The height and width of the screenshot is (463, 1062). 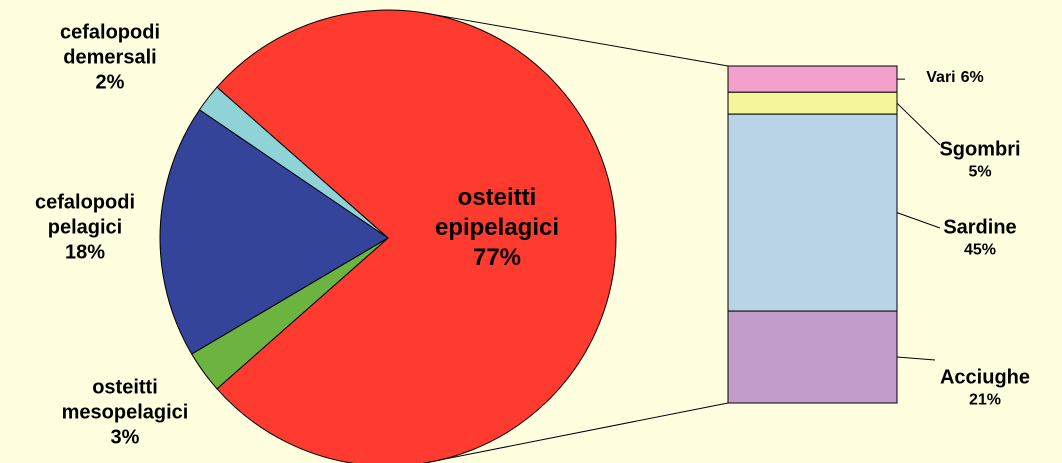 I want to click on data-label: Acciughe 21%, so click(x=985, y=388).